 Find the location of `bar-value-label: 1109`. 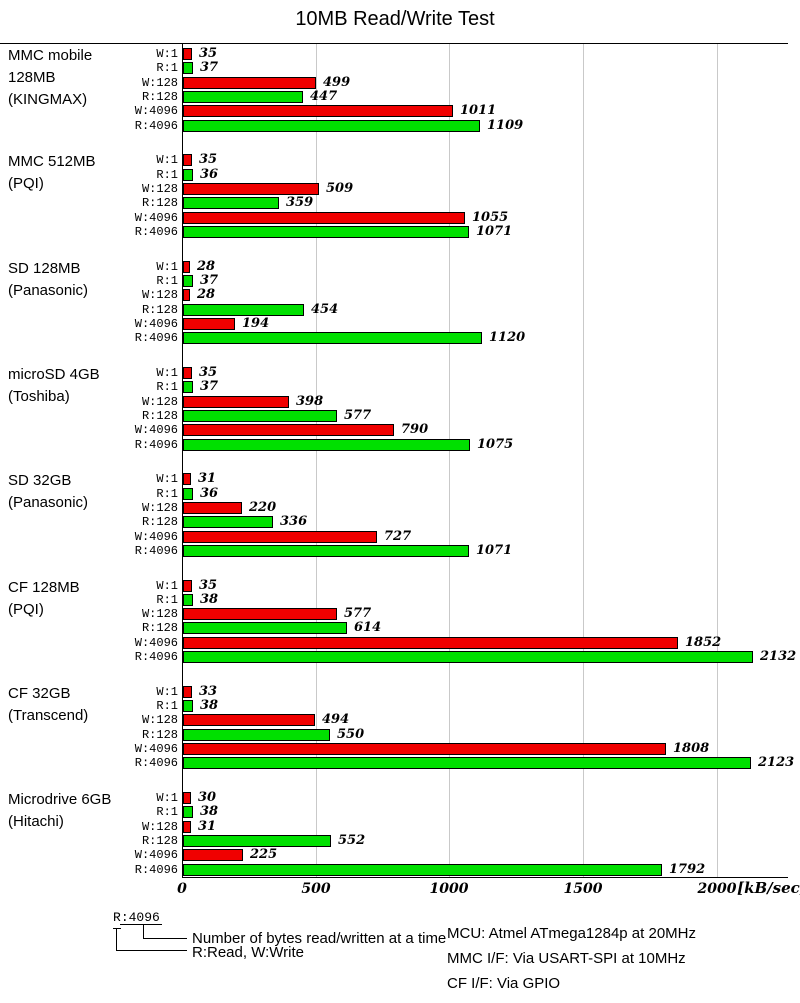

bar-value-label: 1109 is located at coordinates (505, 125).